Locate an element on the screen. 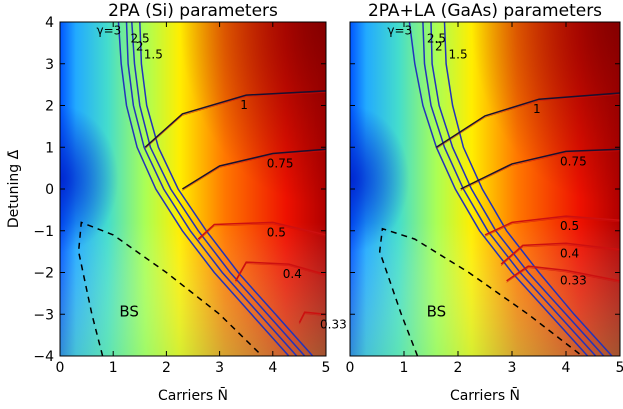 This screenshot has width=623, height=409. y-tick-label: 0 is located at coordinates (49, 190).